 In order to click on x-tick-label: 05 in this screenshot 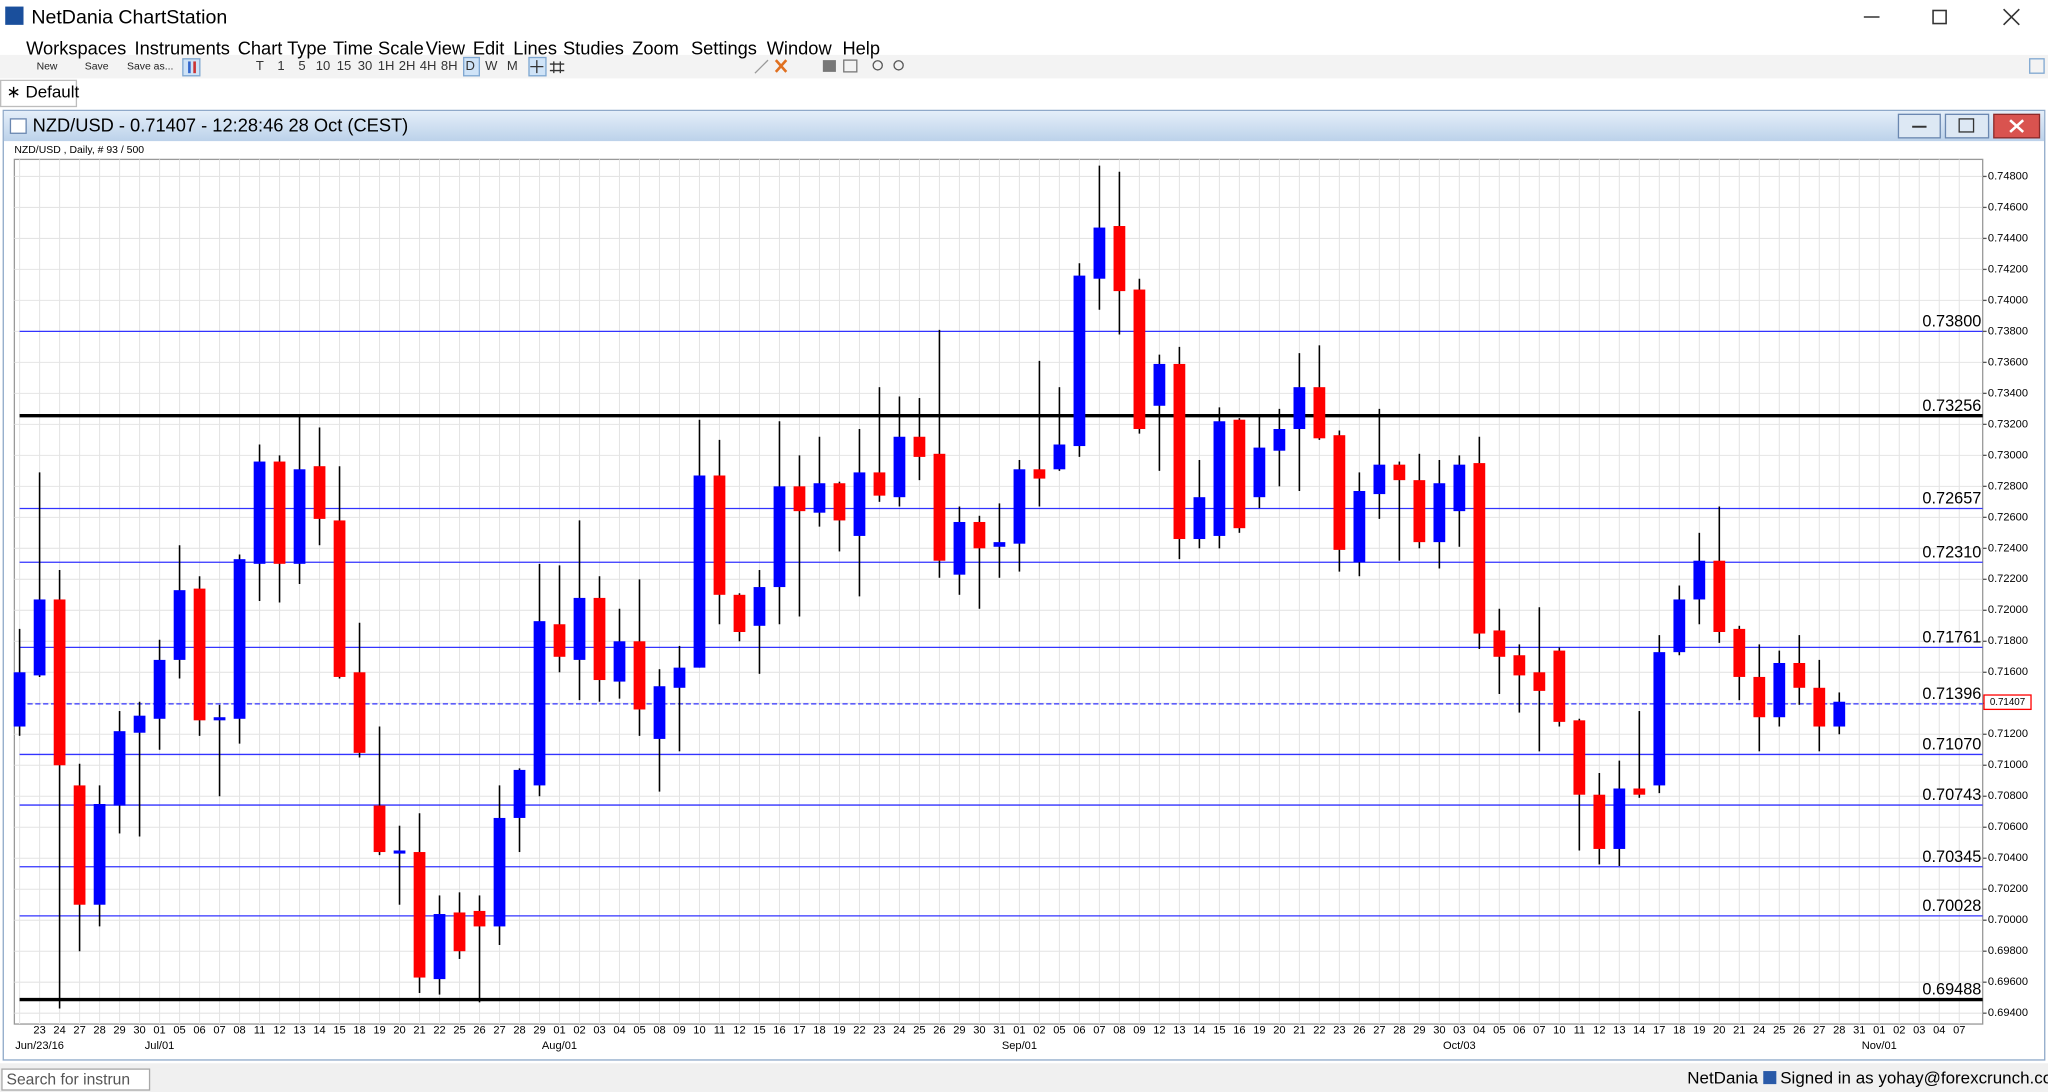, I will do `click(1059, 1031)`.